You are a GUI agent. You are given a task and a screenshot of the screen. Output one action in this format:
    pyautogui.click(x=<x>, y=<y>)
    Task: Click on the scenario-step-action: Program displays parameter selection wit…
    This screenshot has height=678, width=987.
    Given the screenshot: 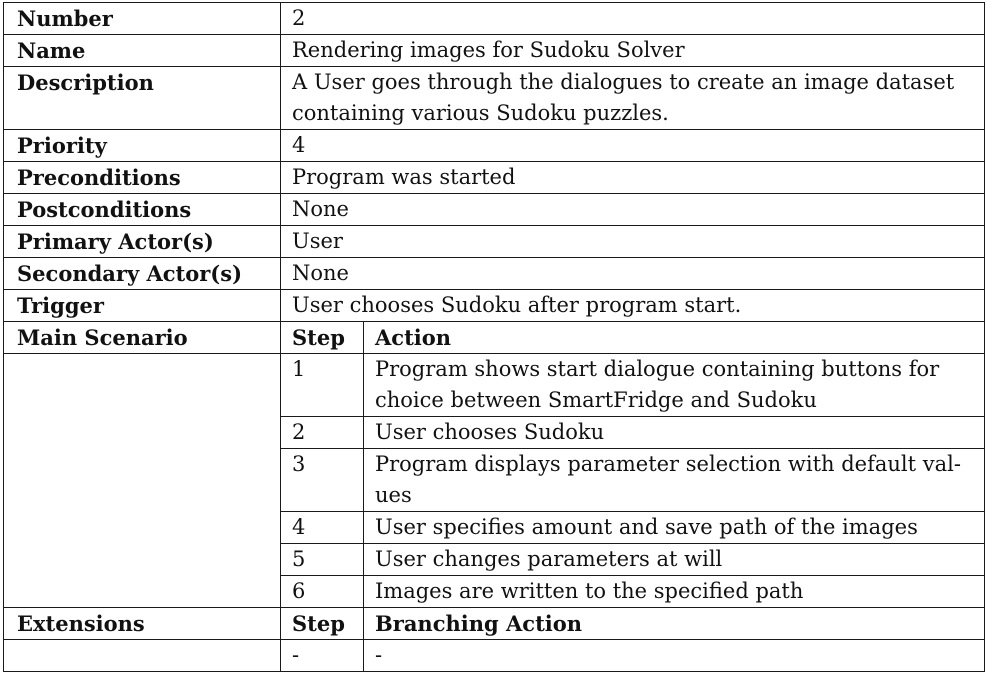 What is the action you would take?
    pyautogui.click(x=674, y=480)
    